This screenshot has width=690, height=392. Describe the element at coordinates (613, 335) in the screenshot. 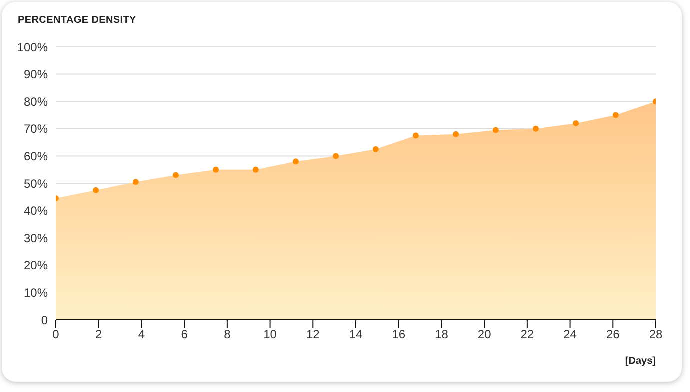

I see `x-tick-label: 26` at that location.